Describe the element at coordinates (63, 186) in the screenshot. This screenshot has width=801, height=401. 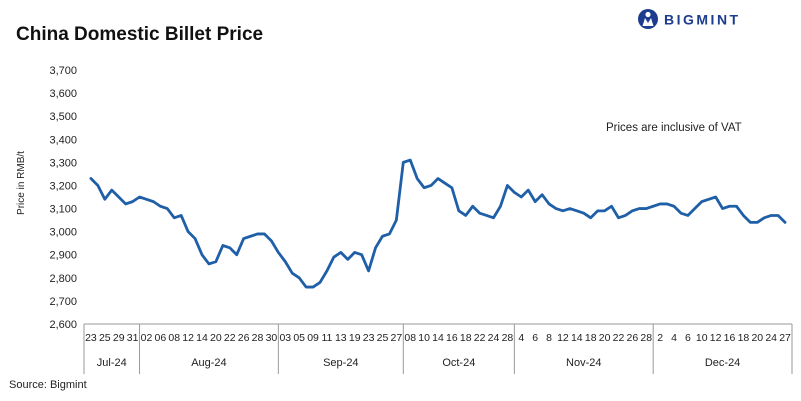
I see `y-tick-label: 3,200` at that location.